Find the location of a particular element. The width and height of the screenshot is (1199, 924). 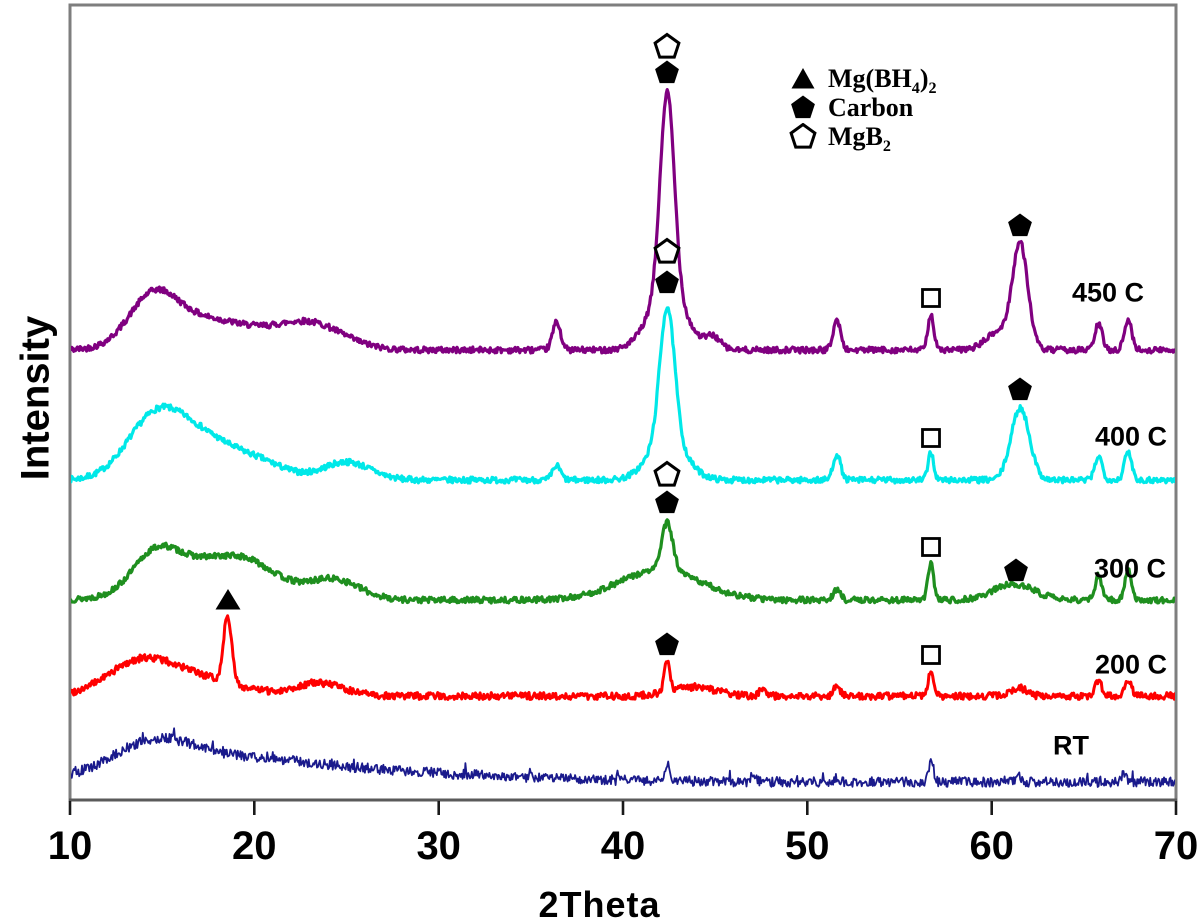

curve-300c is located at coordinates (623, 561).